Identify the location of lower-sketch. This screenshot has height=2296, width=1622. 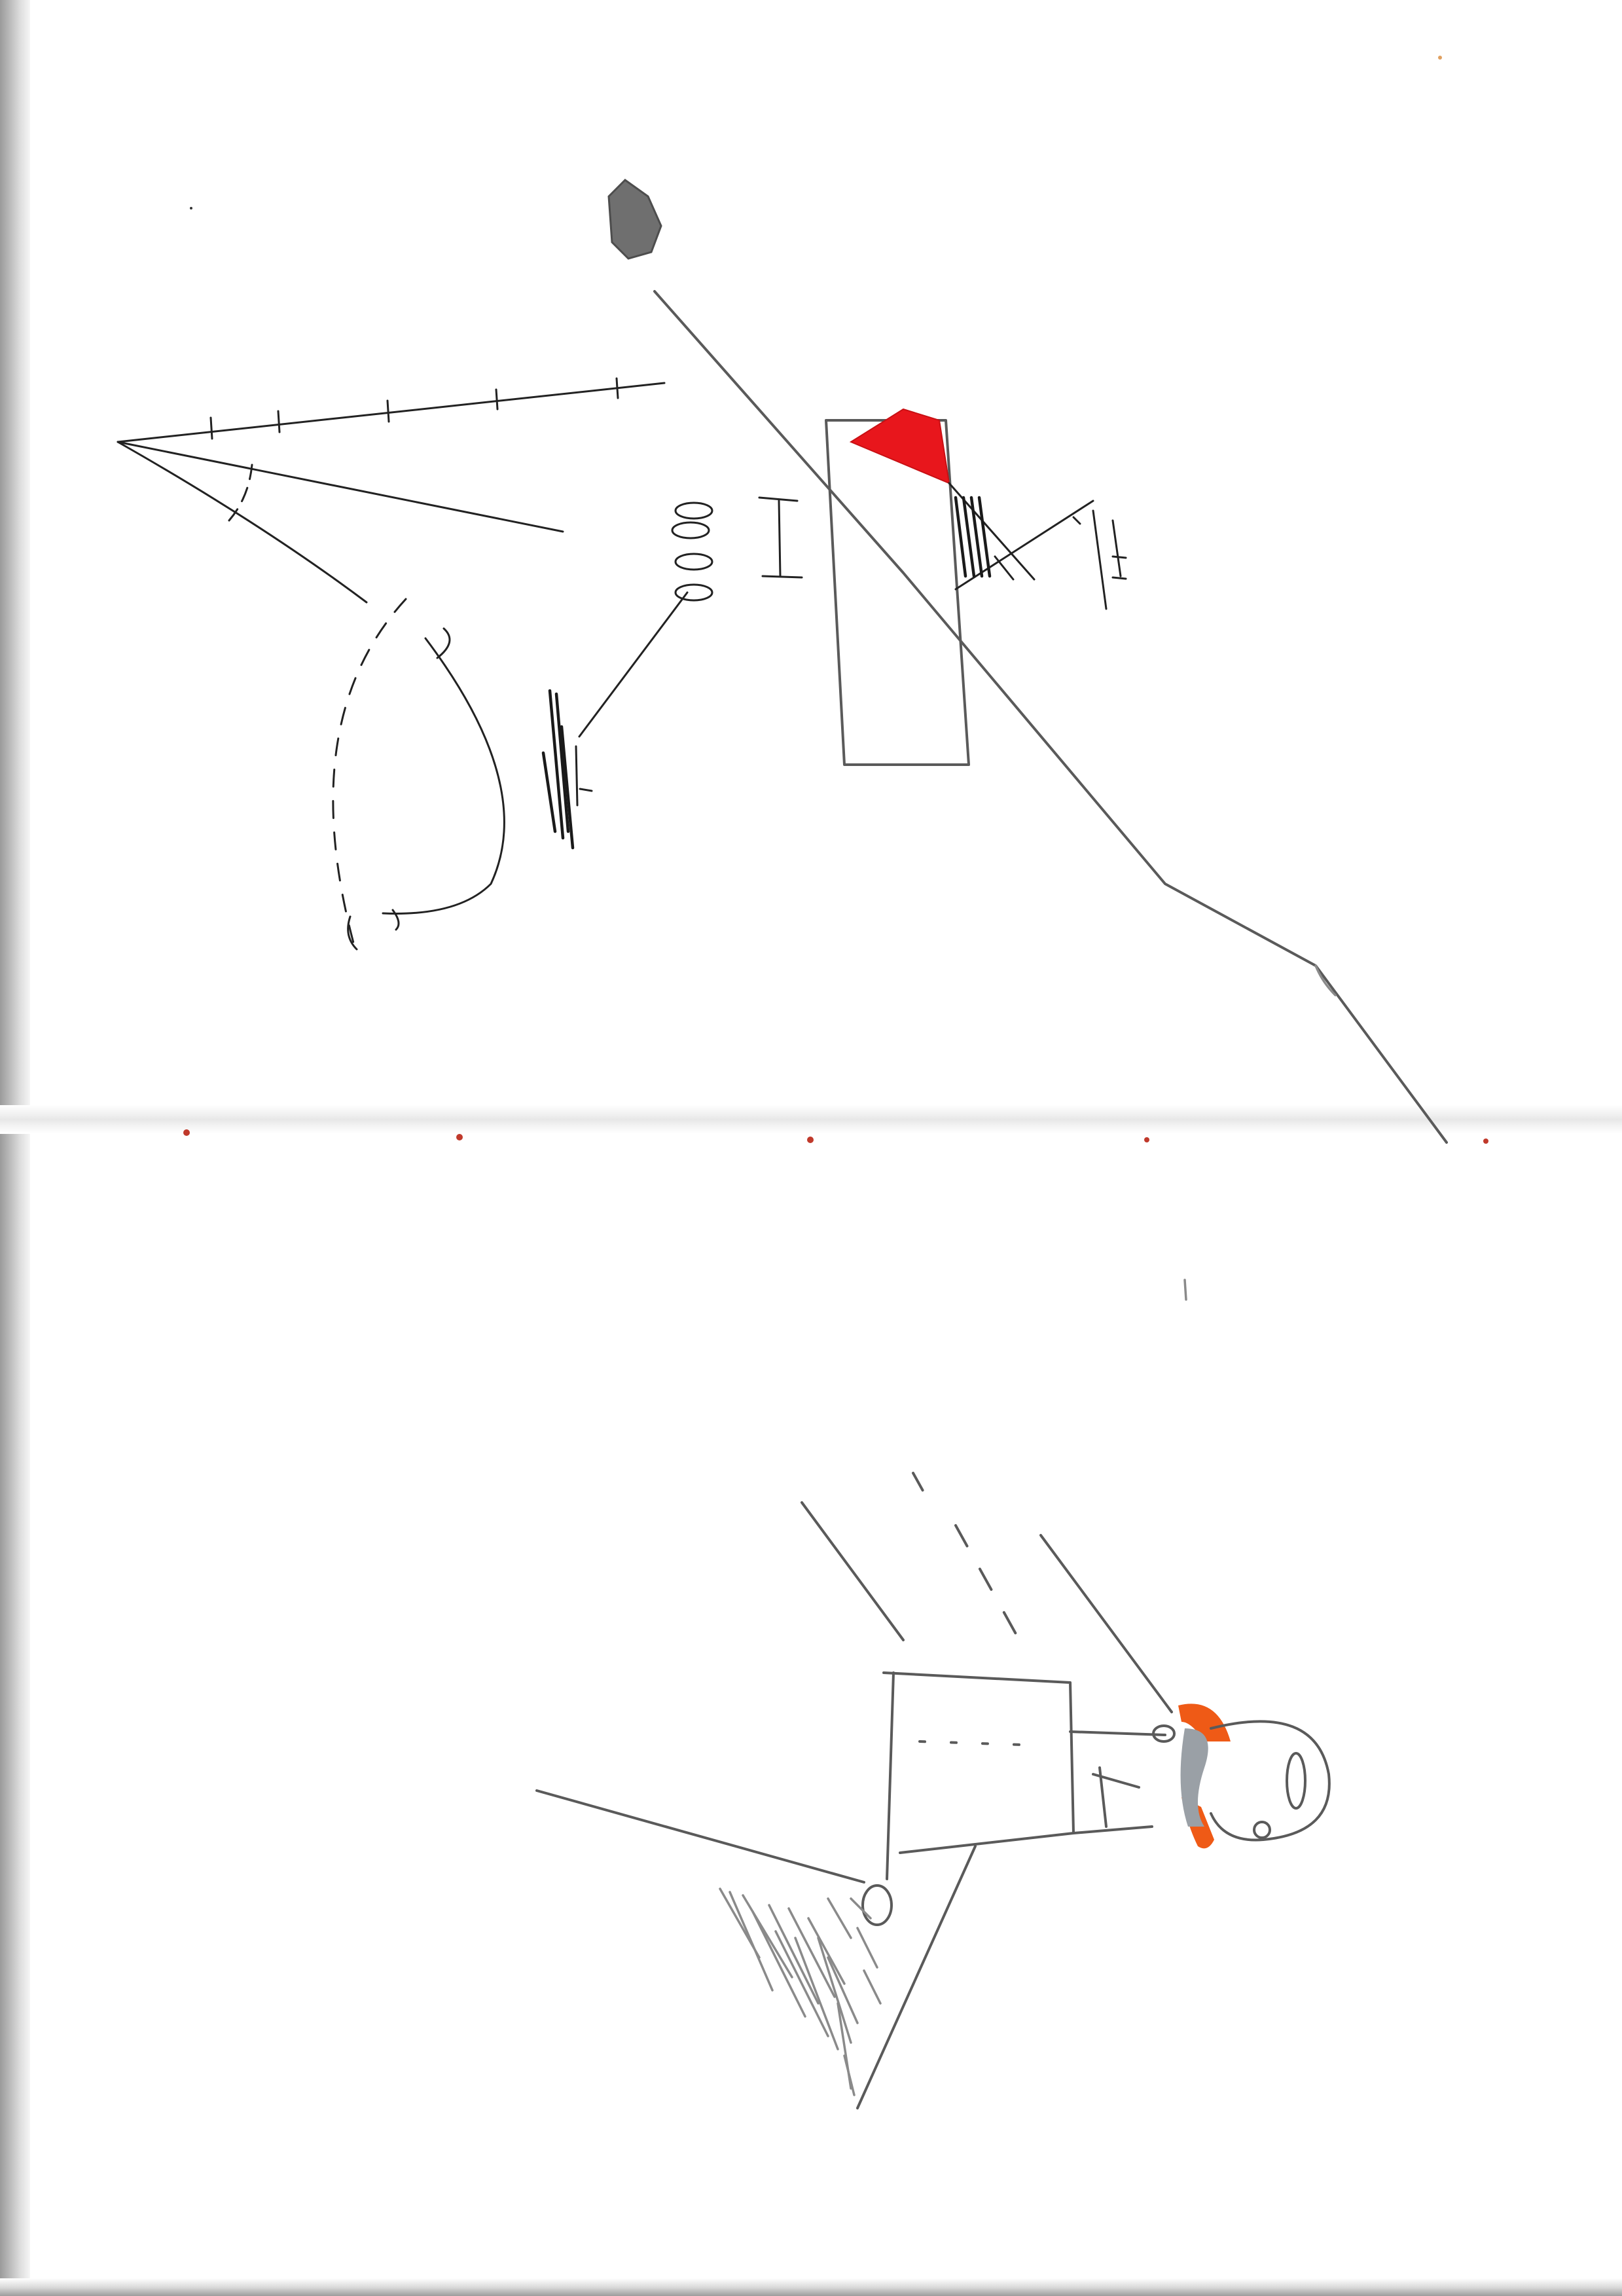
(933, 1790).